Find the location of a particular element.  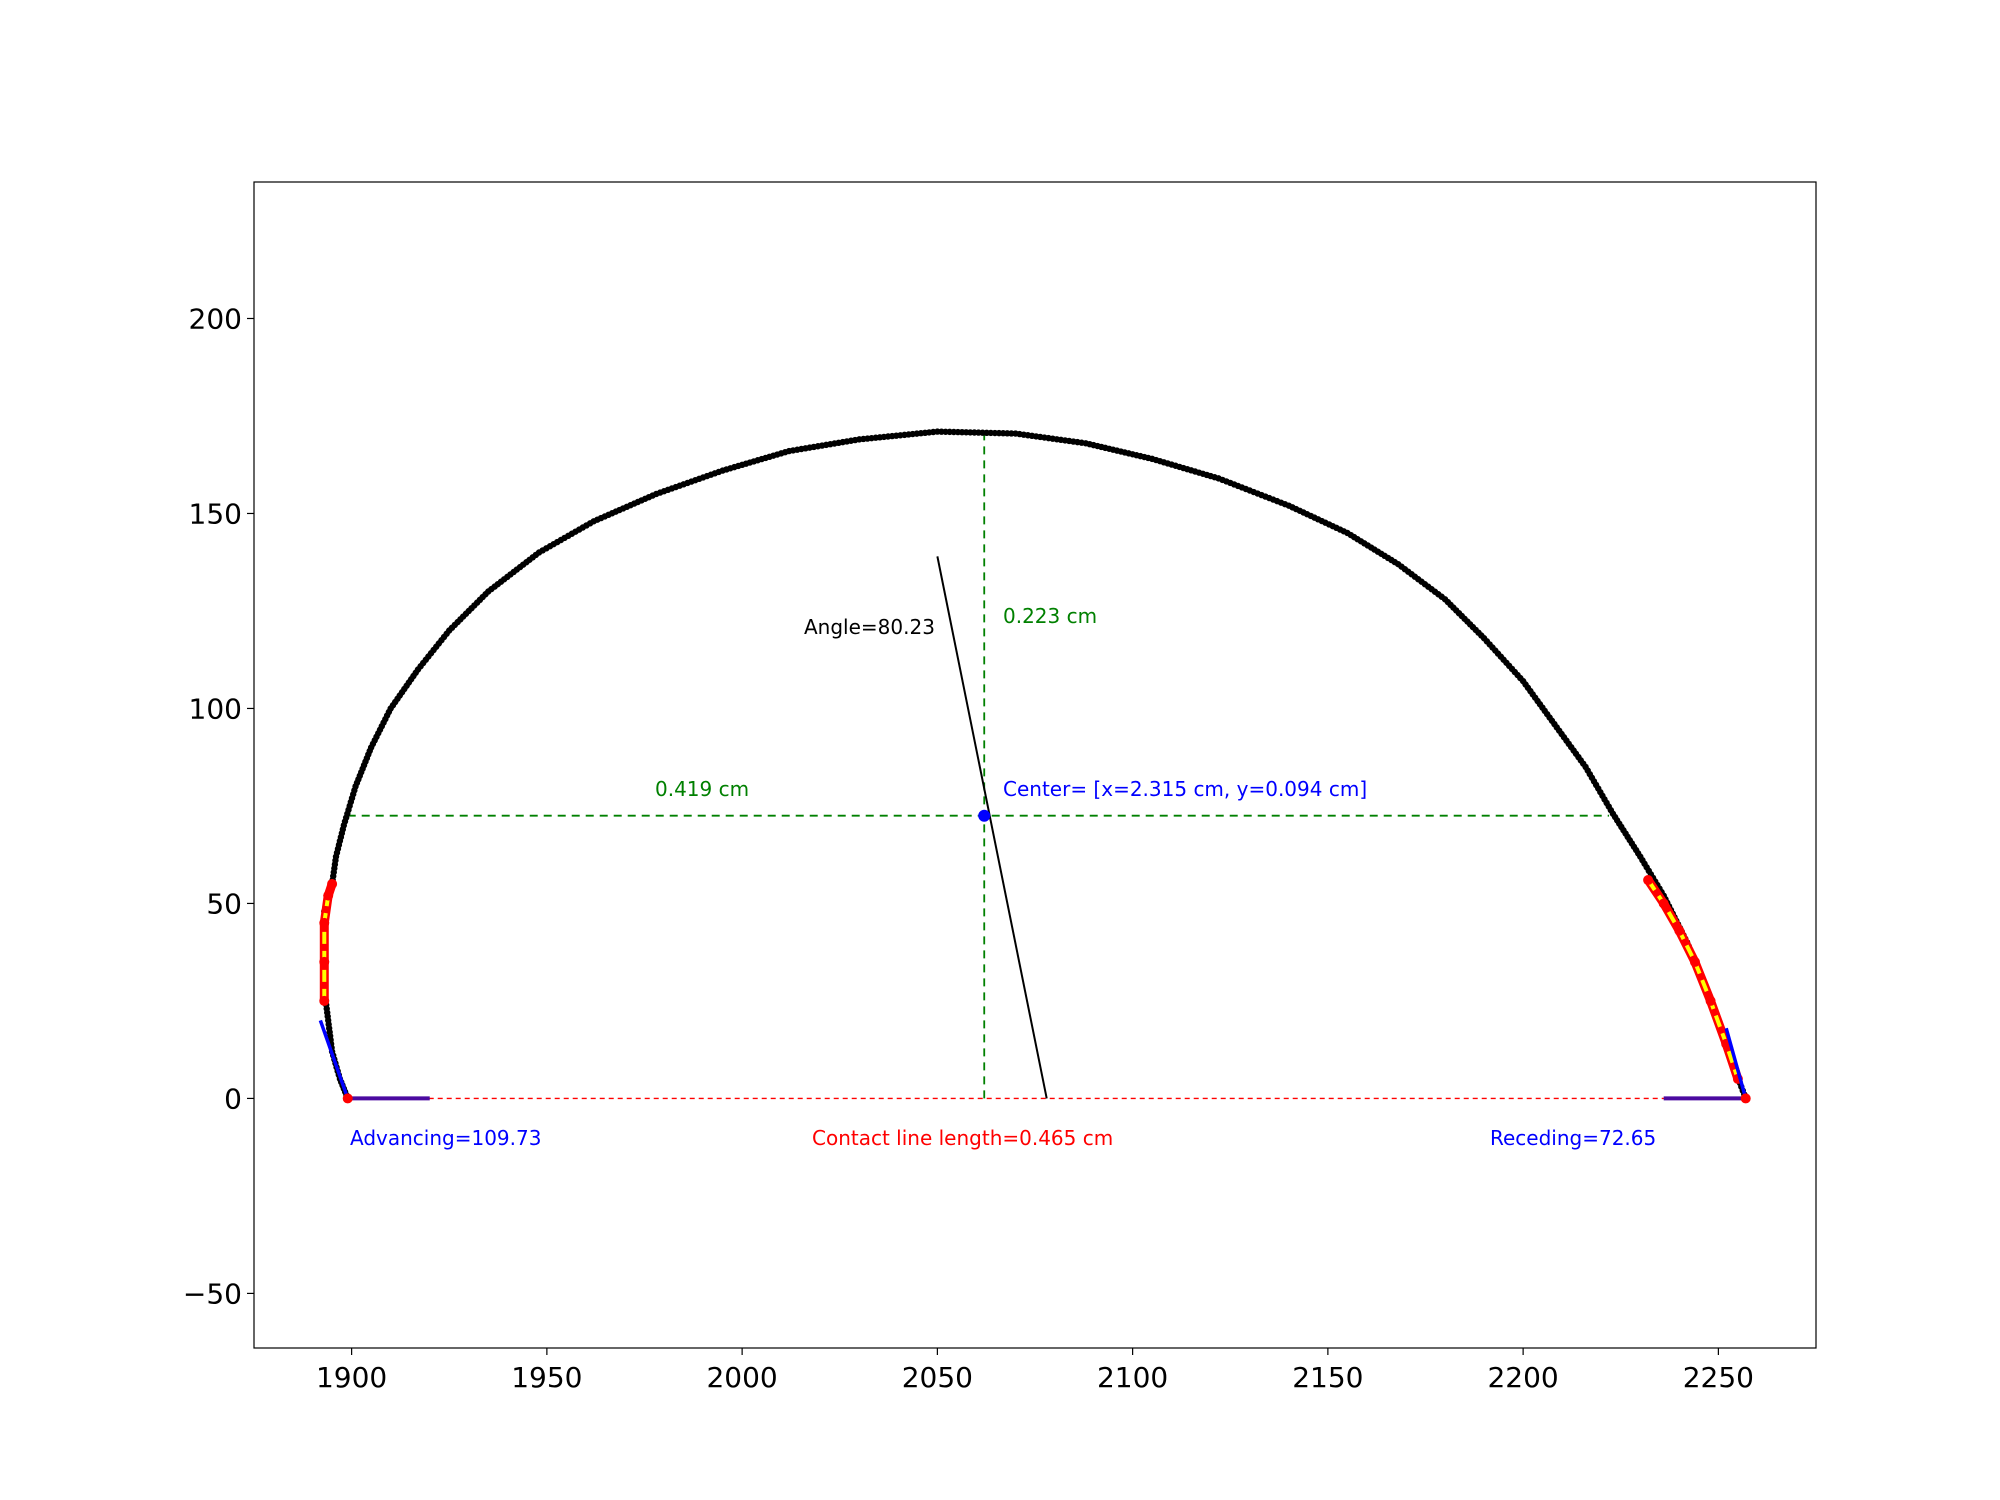

y-tick-label: −50 is located at coordinates (212, 1293).